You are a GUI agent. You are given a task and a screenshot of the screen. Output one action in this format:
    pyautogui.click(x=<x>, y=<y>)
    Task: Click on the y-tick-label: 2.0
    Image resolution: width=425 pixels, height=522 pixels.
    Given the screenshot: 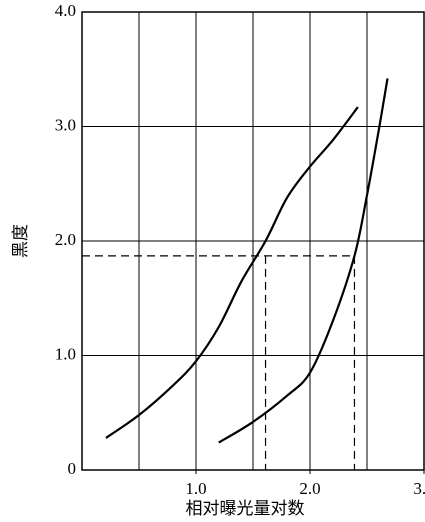 What is the action you would take?
    pyautogui.click(x=65, y=239)
    